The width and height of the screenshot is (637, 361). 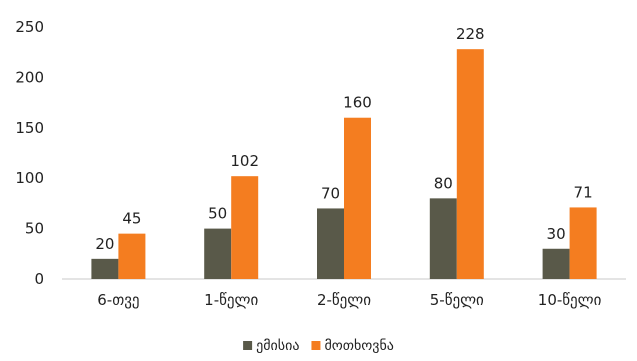 I want to click on data-label: 160, so click(x=357, y=103).